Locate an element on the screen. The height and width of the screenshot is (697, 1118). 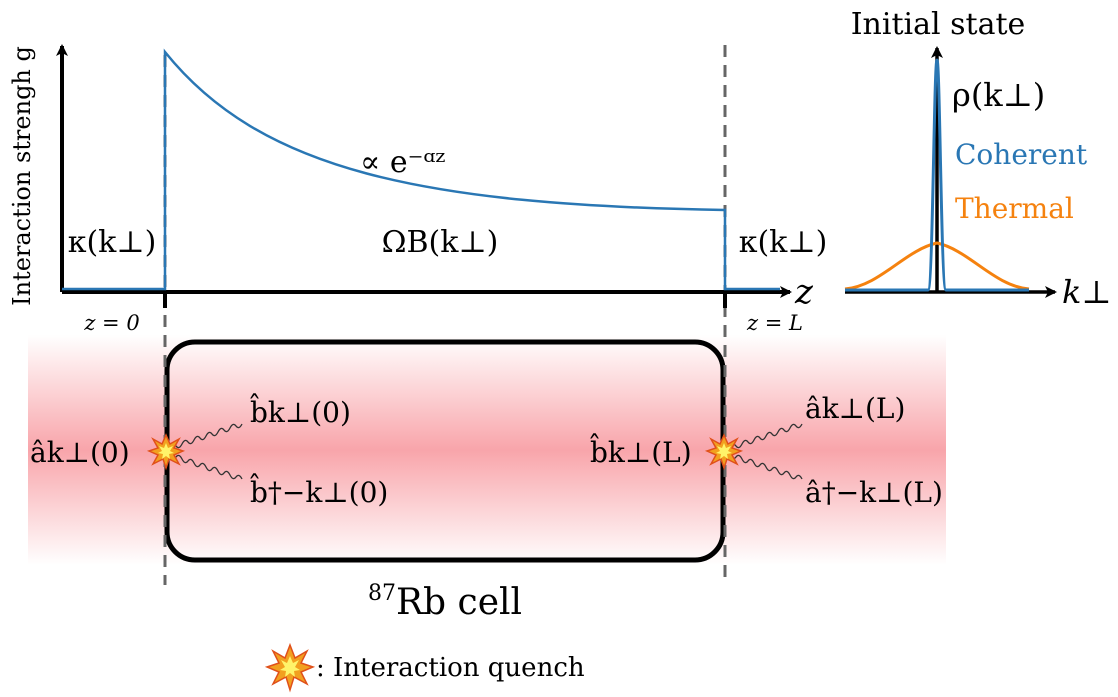
cell-label-isotope: 87 is located at coordinates (382, 593).